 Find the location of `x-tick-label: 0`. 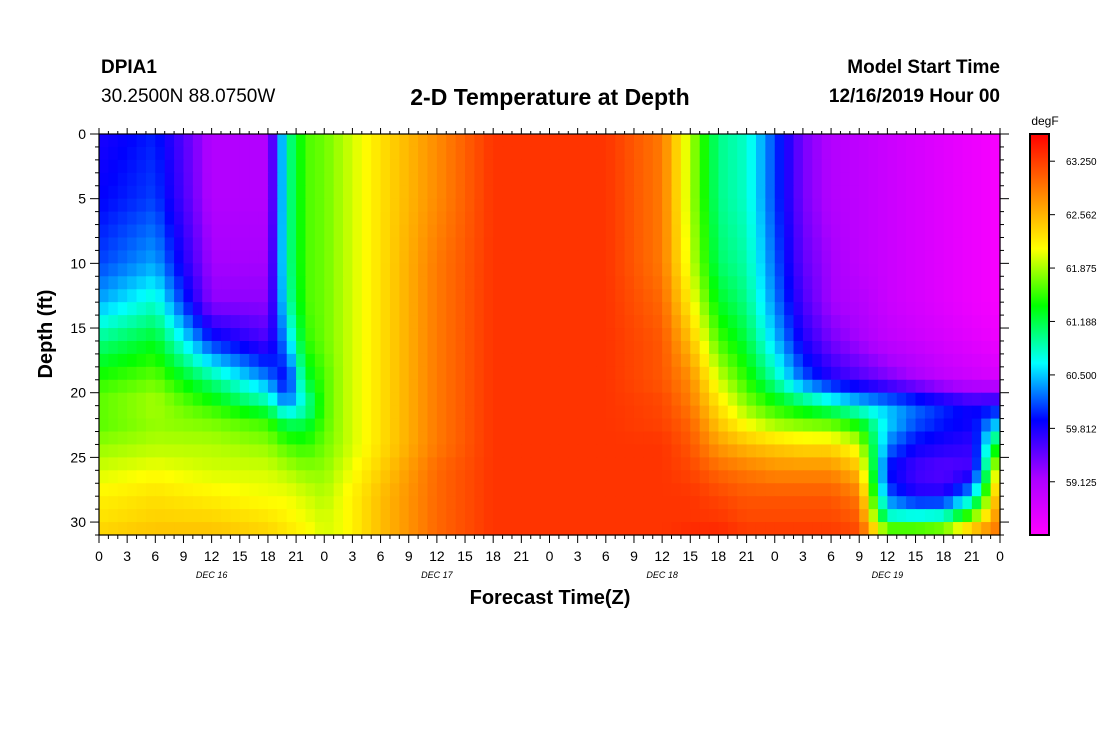

x-tick-label: 0 is located at coordinates (99, 556).